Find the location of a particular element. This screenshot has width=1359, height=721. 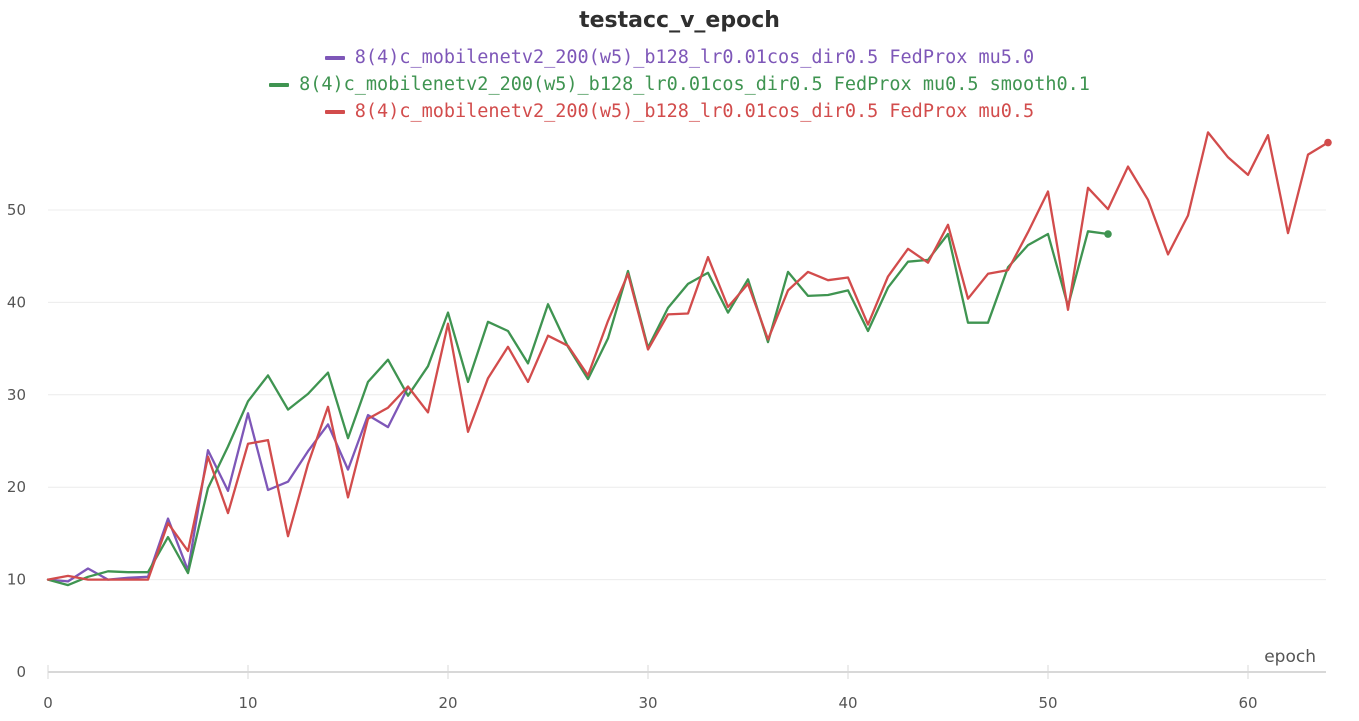

y-tick-label-50: 50 is located at coordinates (16, 210).